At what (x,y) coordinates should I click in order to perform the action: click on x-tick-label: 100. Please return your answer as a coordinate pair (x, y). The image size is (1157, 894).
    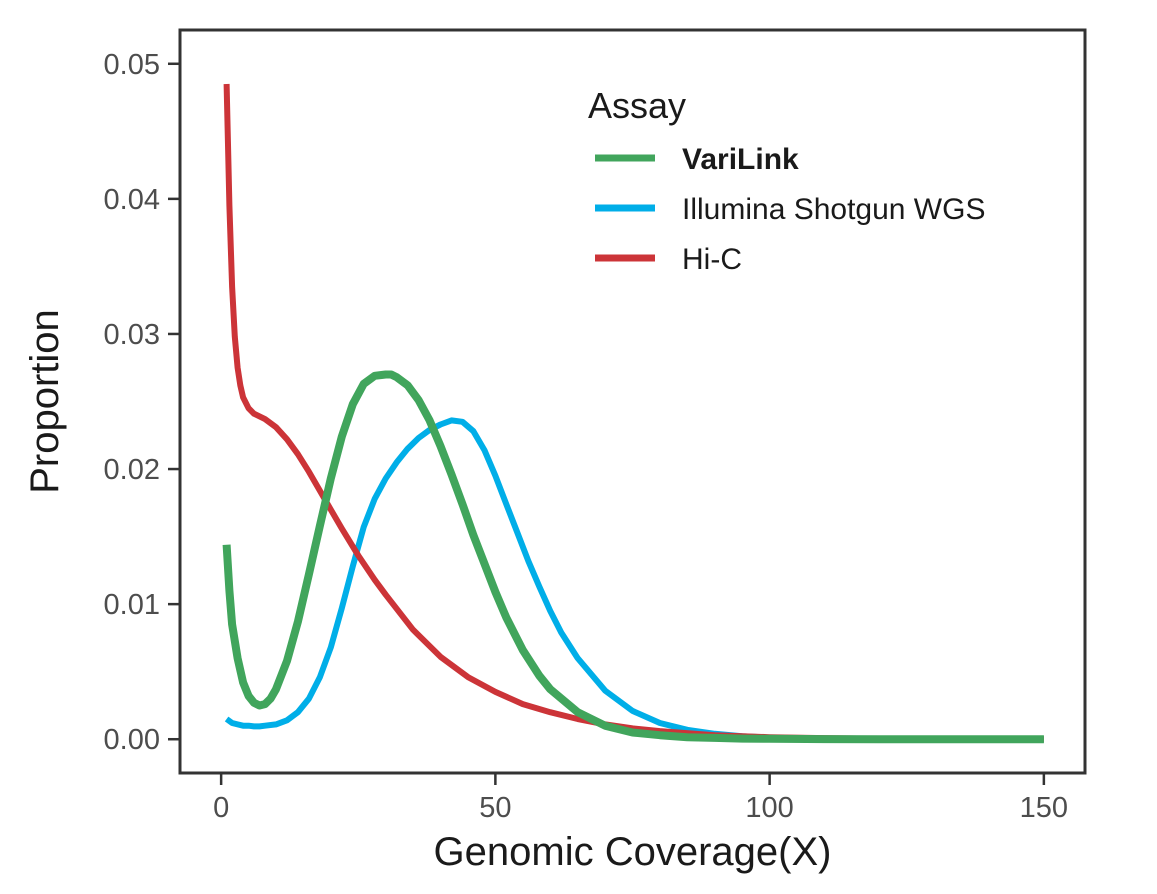
    Looking at the image, I should click on (769, 808).